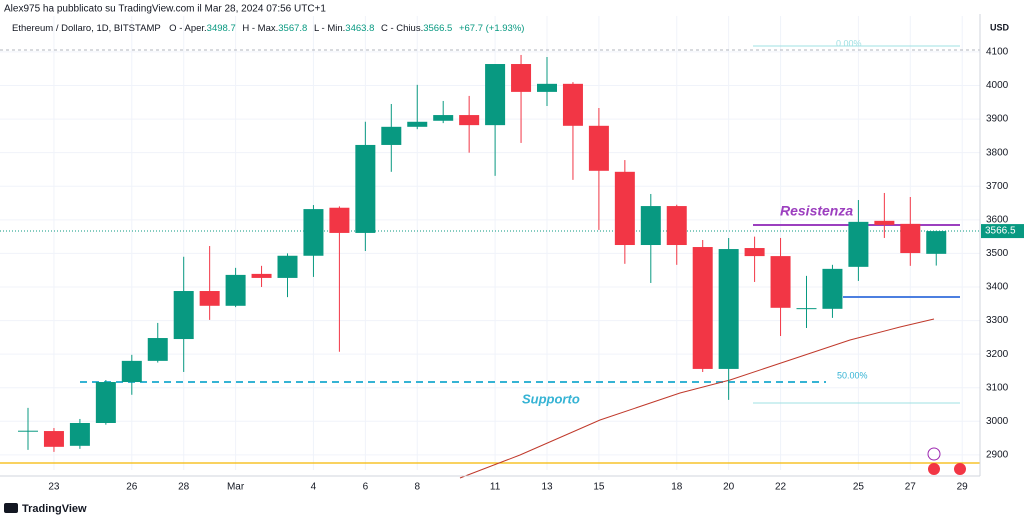 The width and height of the screenshot is (1024, 520). Describe the element at coordinates (492, 28) in the screenshot. I see `change: +67.7 (+1.93%)` at that location.